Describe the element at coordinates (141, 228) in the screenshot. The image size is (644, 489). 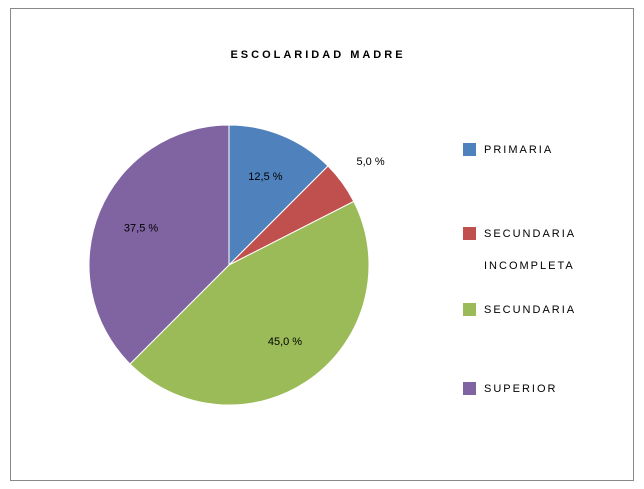
I see `data-label: 37,5 %` at that location.